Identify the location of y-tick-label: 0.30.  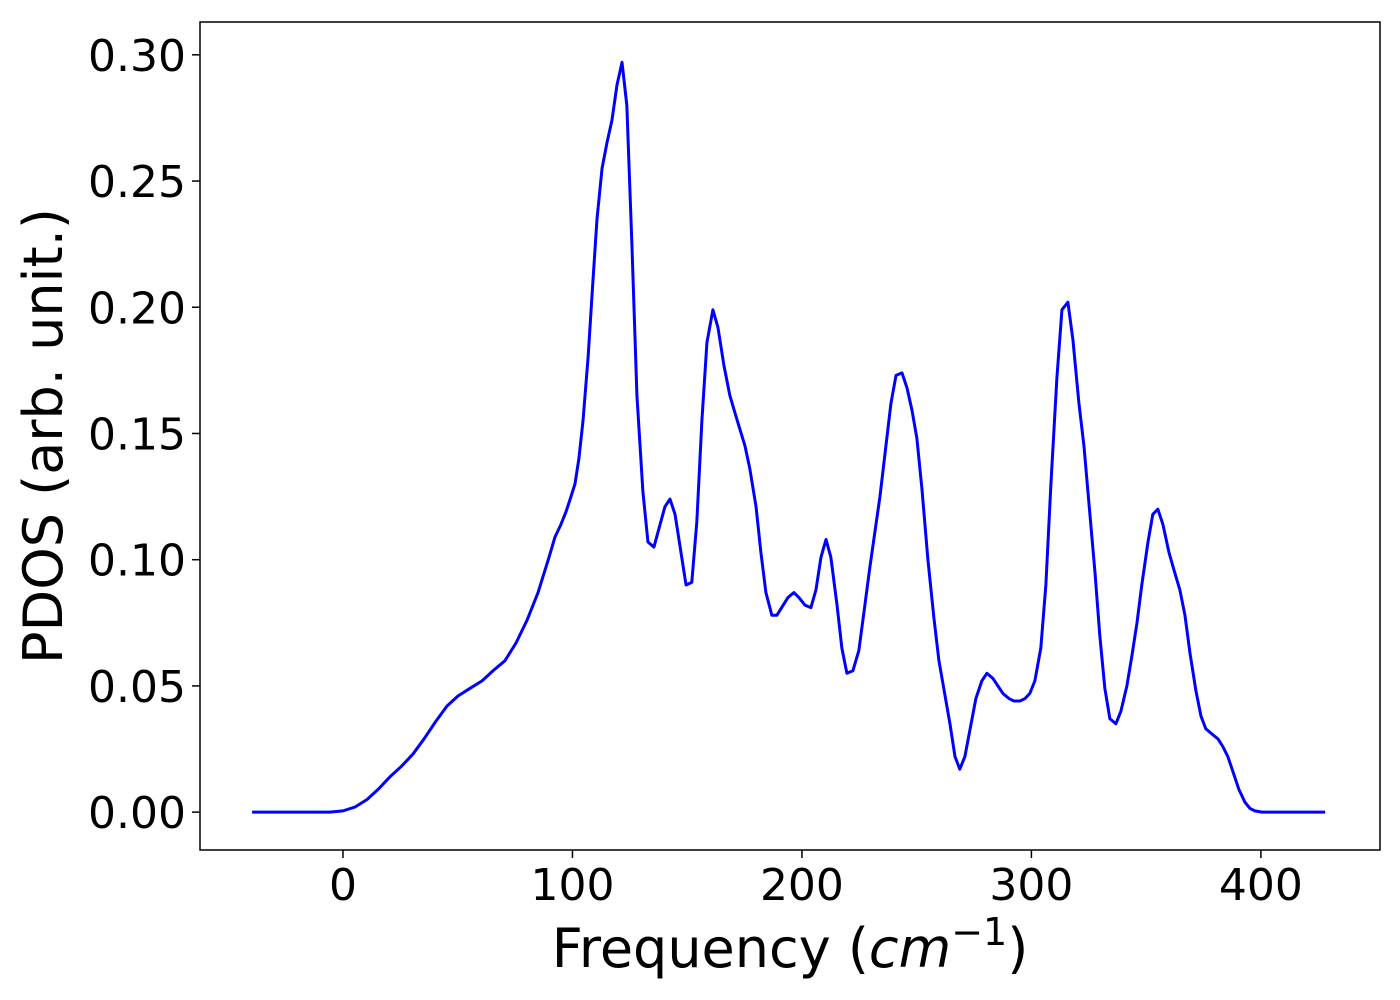
(137, 56).